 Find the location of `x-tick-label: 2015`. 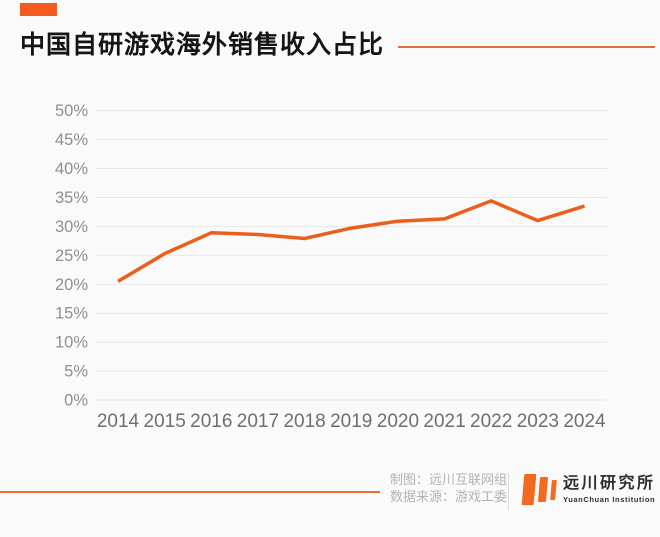

x-tick-label: 2015 is located at coordinates (165, 421).